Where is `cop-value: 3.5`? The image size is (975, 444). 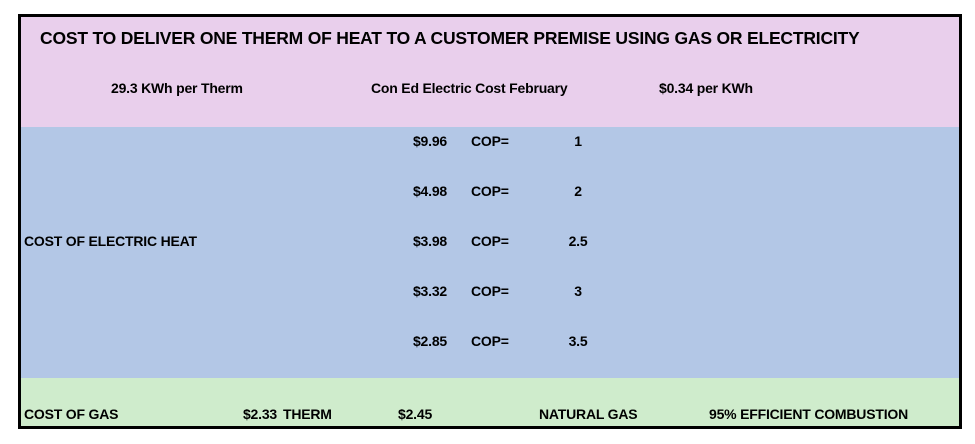 cop-value: 3.5 is located at coordinates (578, 341).